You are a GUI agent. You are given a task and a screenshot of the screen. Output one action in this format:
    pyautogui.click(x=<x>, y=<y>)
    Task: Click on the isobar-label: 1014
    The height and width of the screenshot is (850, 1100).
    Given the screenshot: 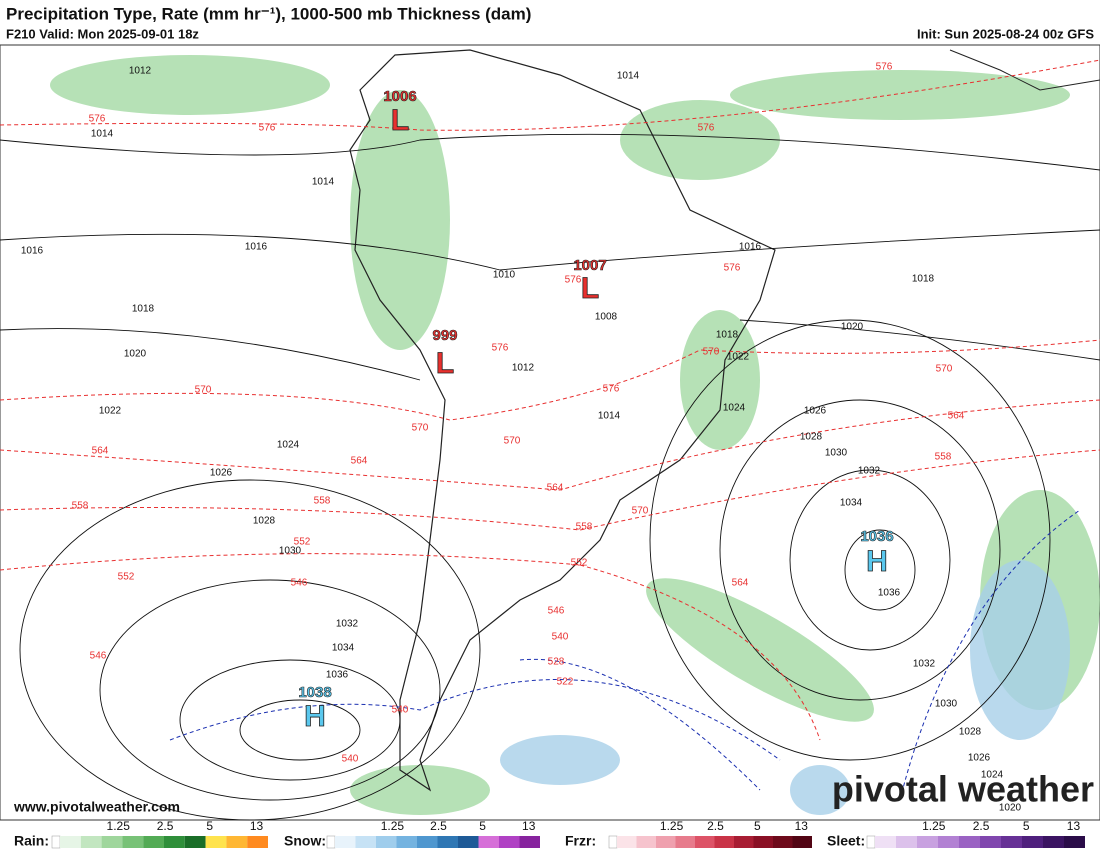 What is the action you would take?
    pyautogui.click(x=102, y=134)
    